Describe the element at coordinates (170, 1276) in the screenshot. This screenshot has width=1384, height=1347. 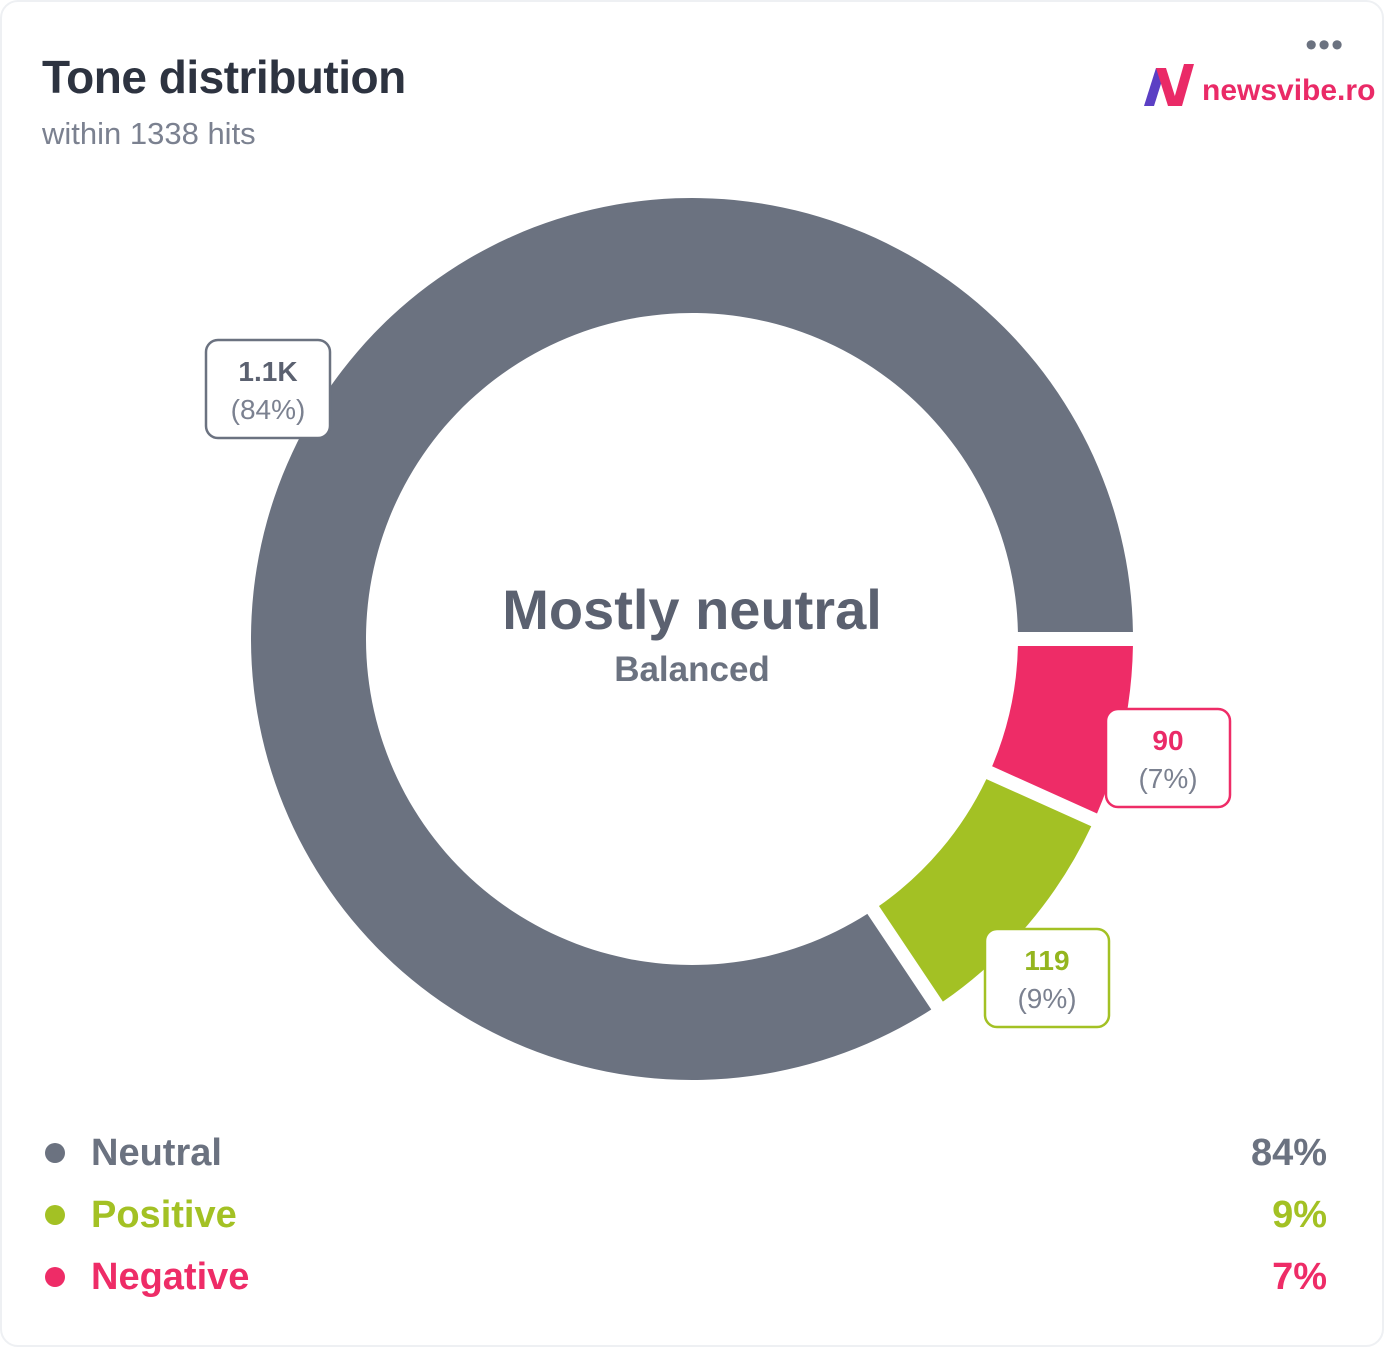
I see `legend-label: Negative` at that location.